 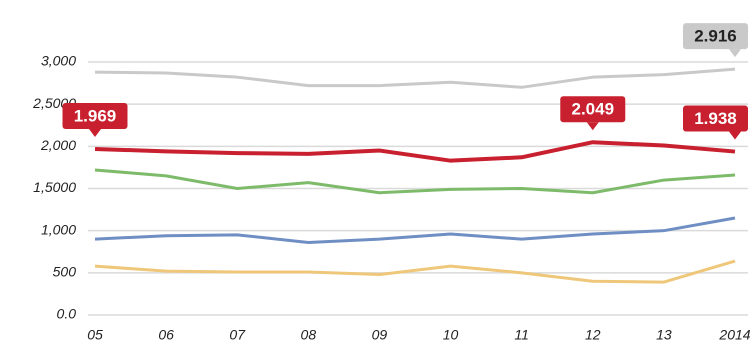 I want to click on x-tick-label: 05, so click(x=95, y=335).